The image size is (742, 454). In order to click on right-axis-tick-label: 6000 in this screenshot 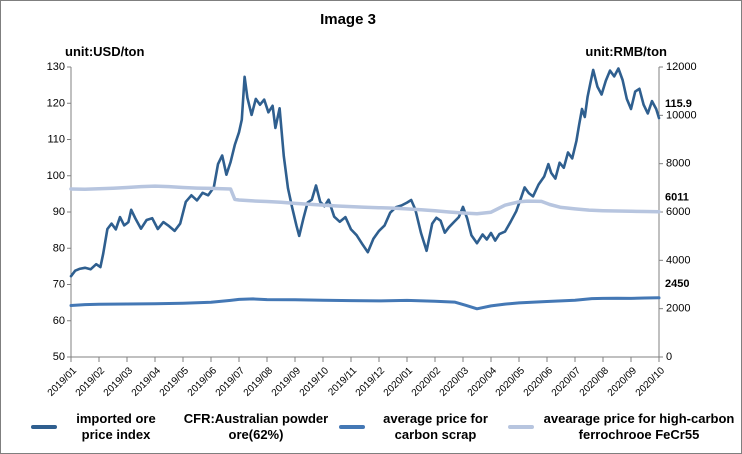, I will do `click(678, 212)`.